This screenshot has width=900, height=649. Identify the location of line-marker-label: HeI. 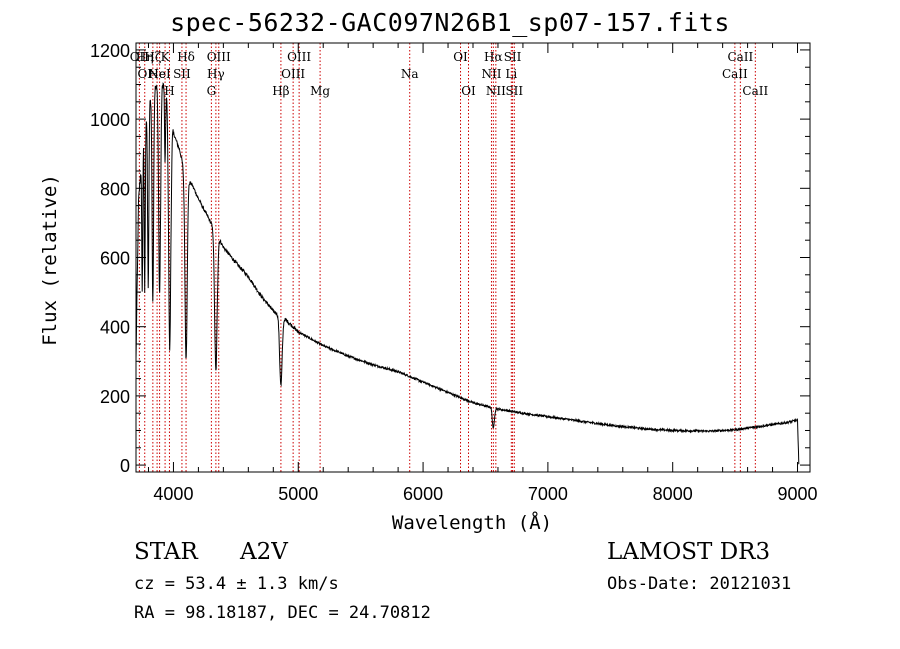
(159, 74).